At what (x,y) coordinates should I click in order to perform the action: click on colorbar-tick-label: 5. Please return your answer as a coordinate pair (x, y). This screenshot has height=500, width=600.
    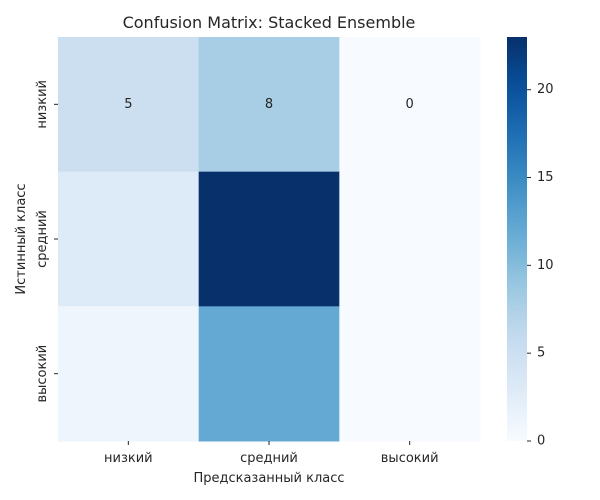
    Looking at the image, I should click on (541, 353).